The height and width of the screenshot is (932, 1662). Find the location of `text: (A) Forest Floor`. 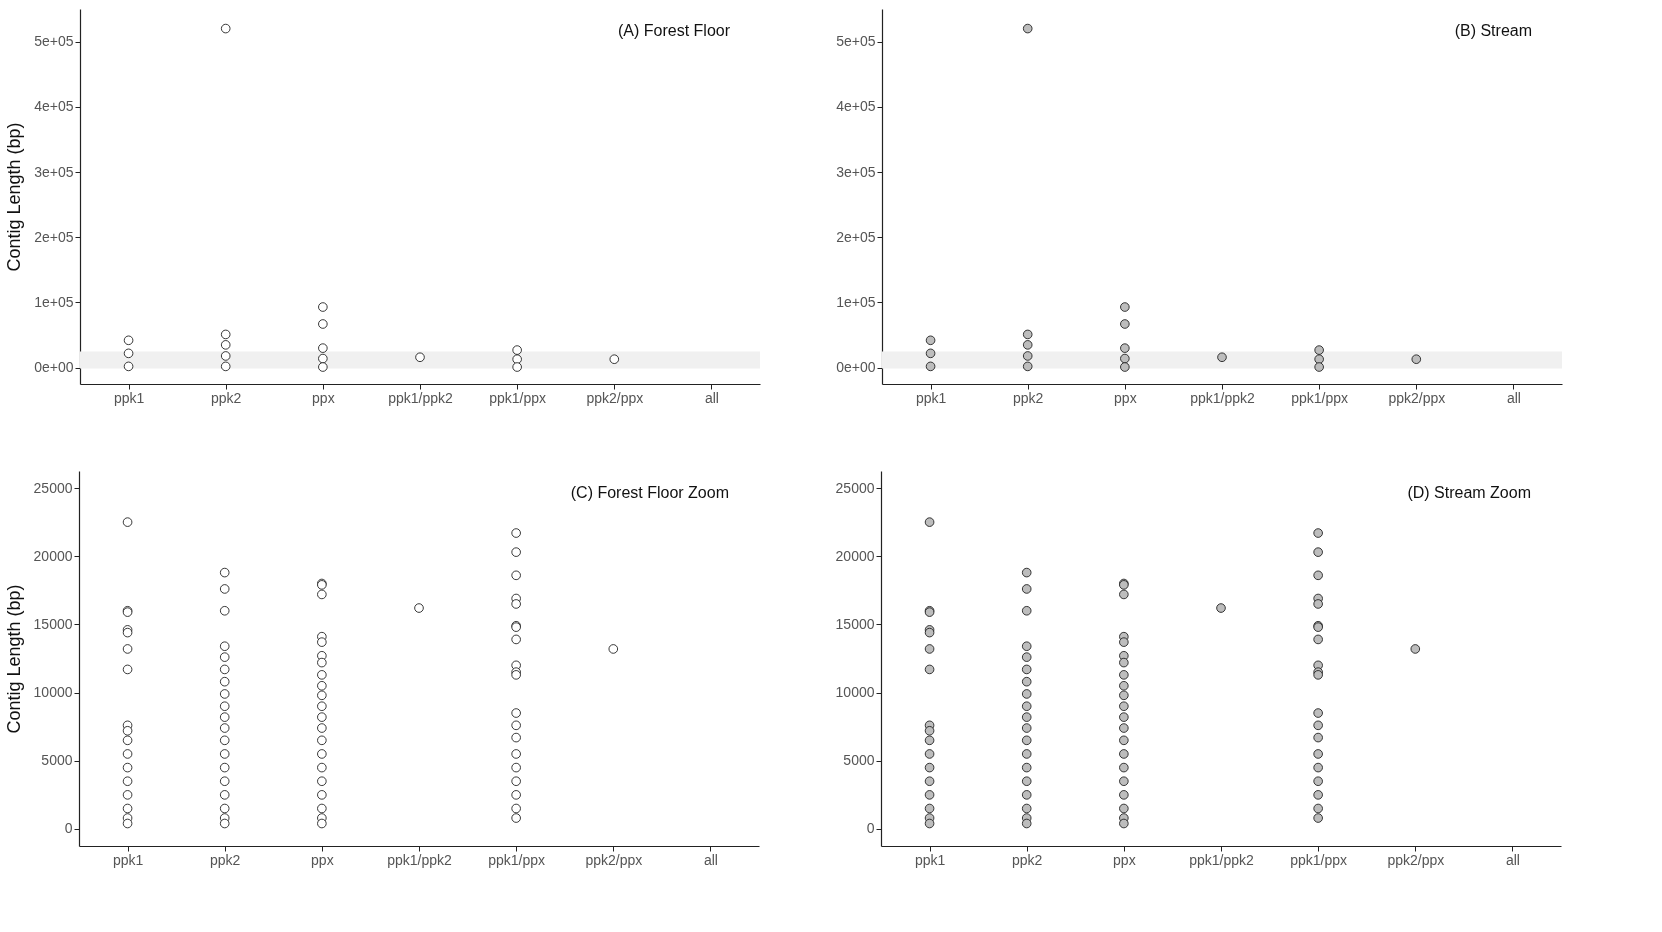

text: (A) Forest Floor is located at coordinates (674, 30).